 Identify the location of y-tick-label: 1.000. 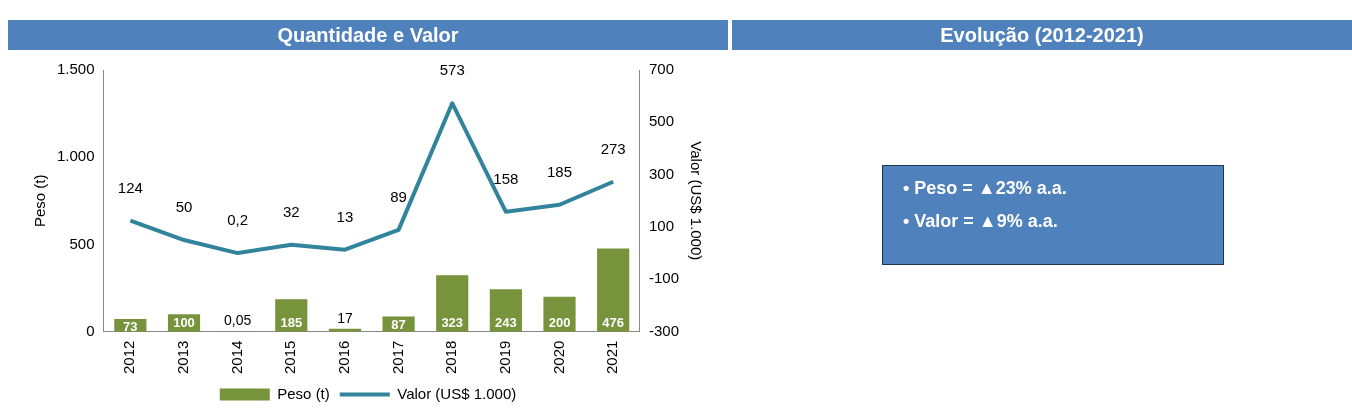
(75, 156).